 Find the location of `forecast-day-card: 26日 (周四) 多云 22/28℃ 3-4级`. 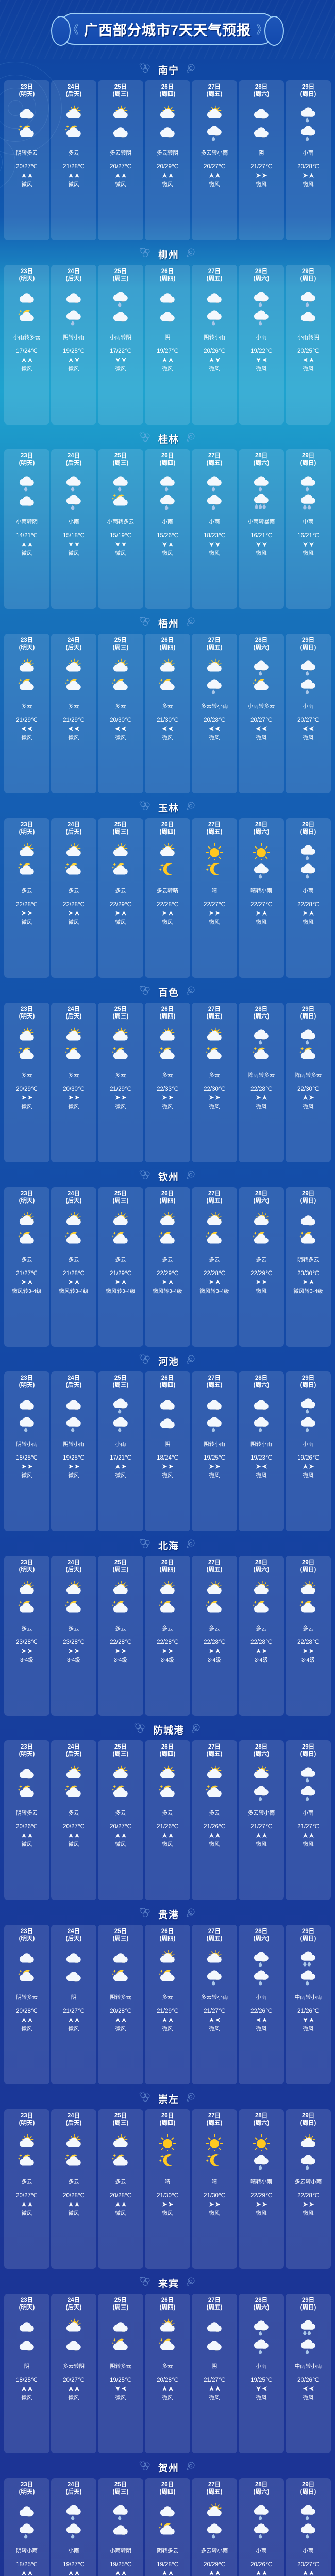

forecast-day-card: 26日 (周四) 多云 22/28℃ 3-4级 is located at coordinates (167, 1636).